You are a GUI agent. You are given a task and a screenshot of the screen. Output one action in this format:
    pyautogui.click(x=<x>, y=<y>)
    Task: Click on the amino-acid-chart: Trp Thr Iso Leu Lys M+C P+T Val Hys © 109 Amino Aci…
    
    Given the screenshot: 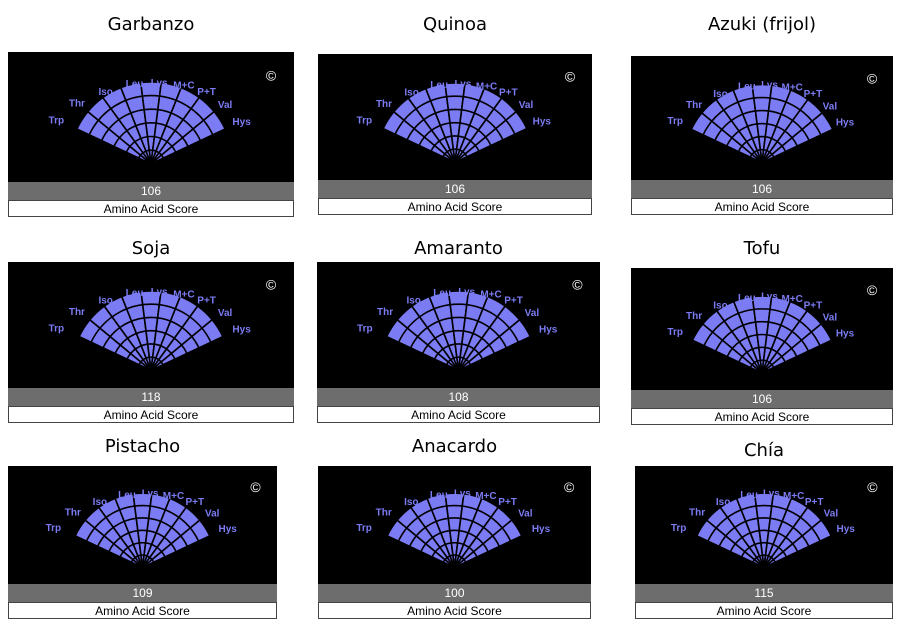 What is the action you would take?
    pyautogui.click(x=142, y=542)
    